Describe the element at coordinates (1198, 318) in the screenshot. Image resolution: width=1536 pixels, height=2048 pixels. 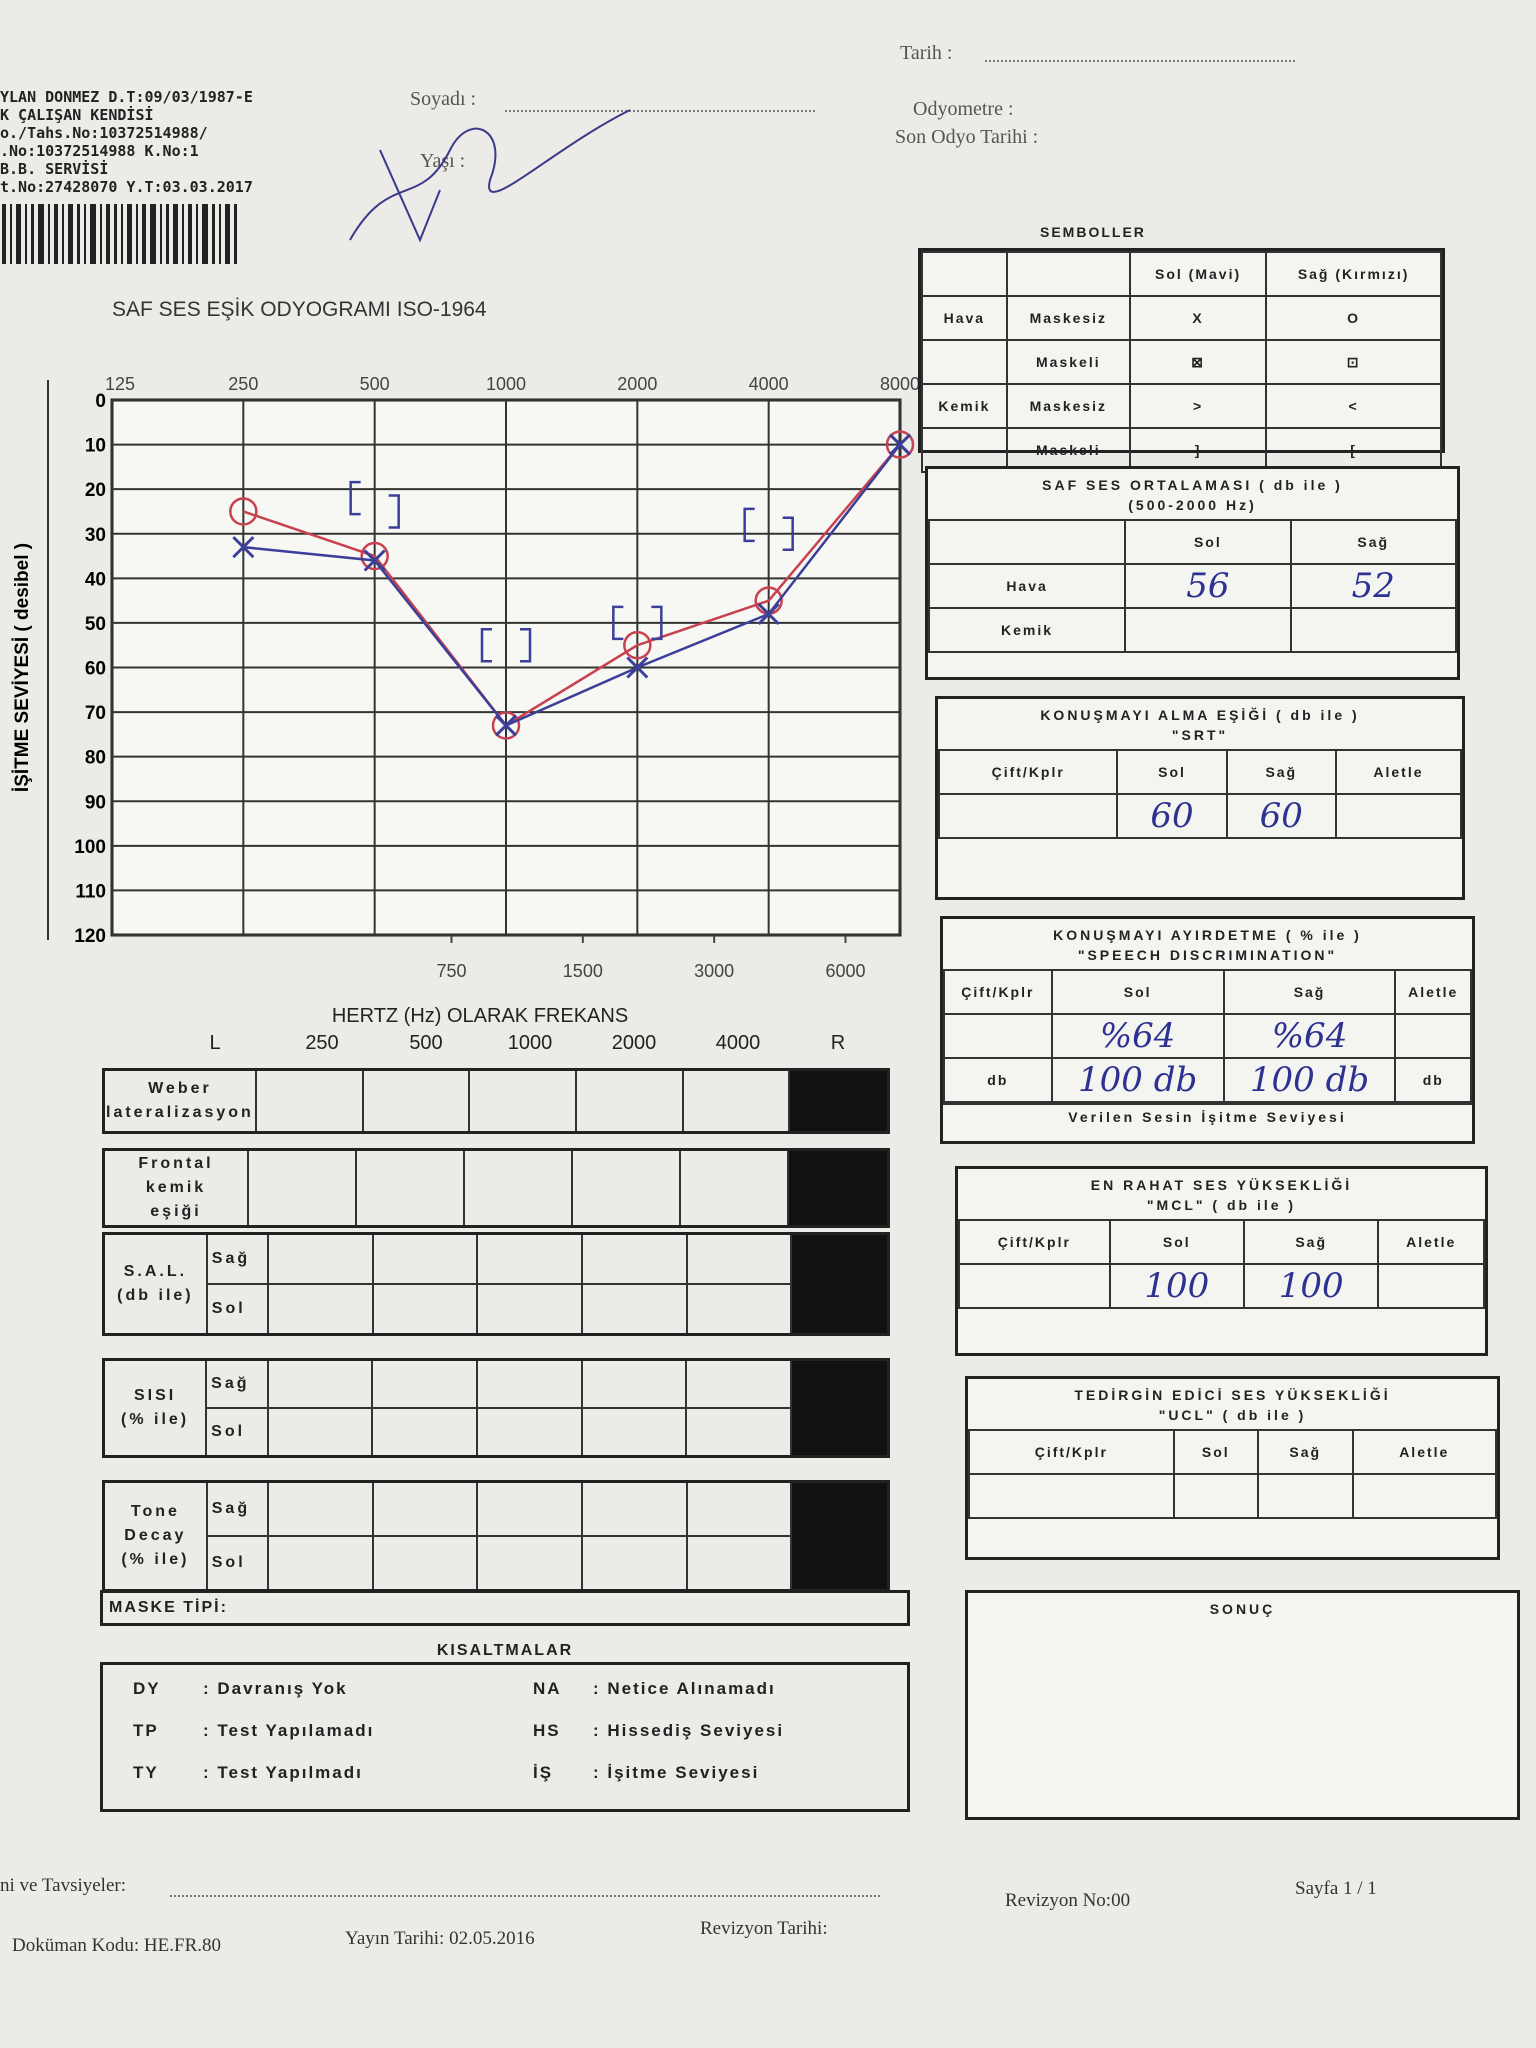
I see `row-label: X` at that location.